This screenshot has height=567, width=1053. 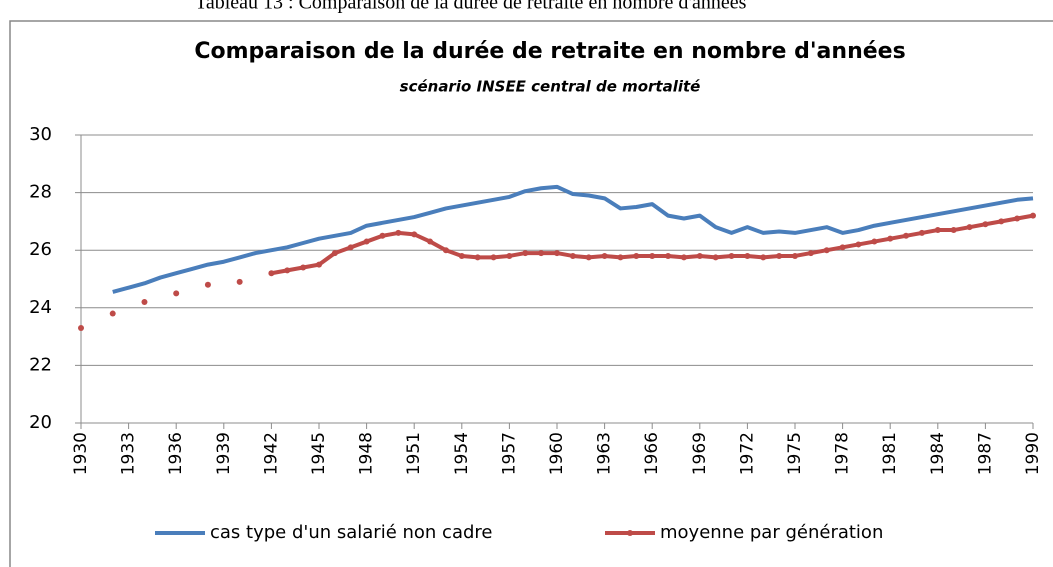 What do you see at coordinates (843, 453) in the screenshot?
I see `x-tick-label: 1978` at bounding box center [843, 453].